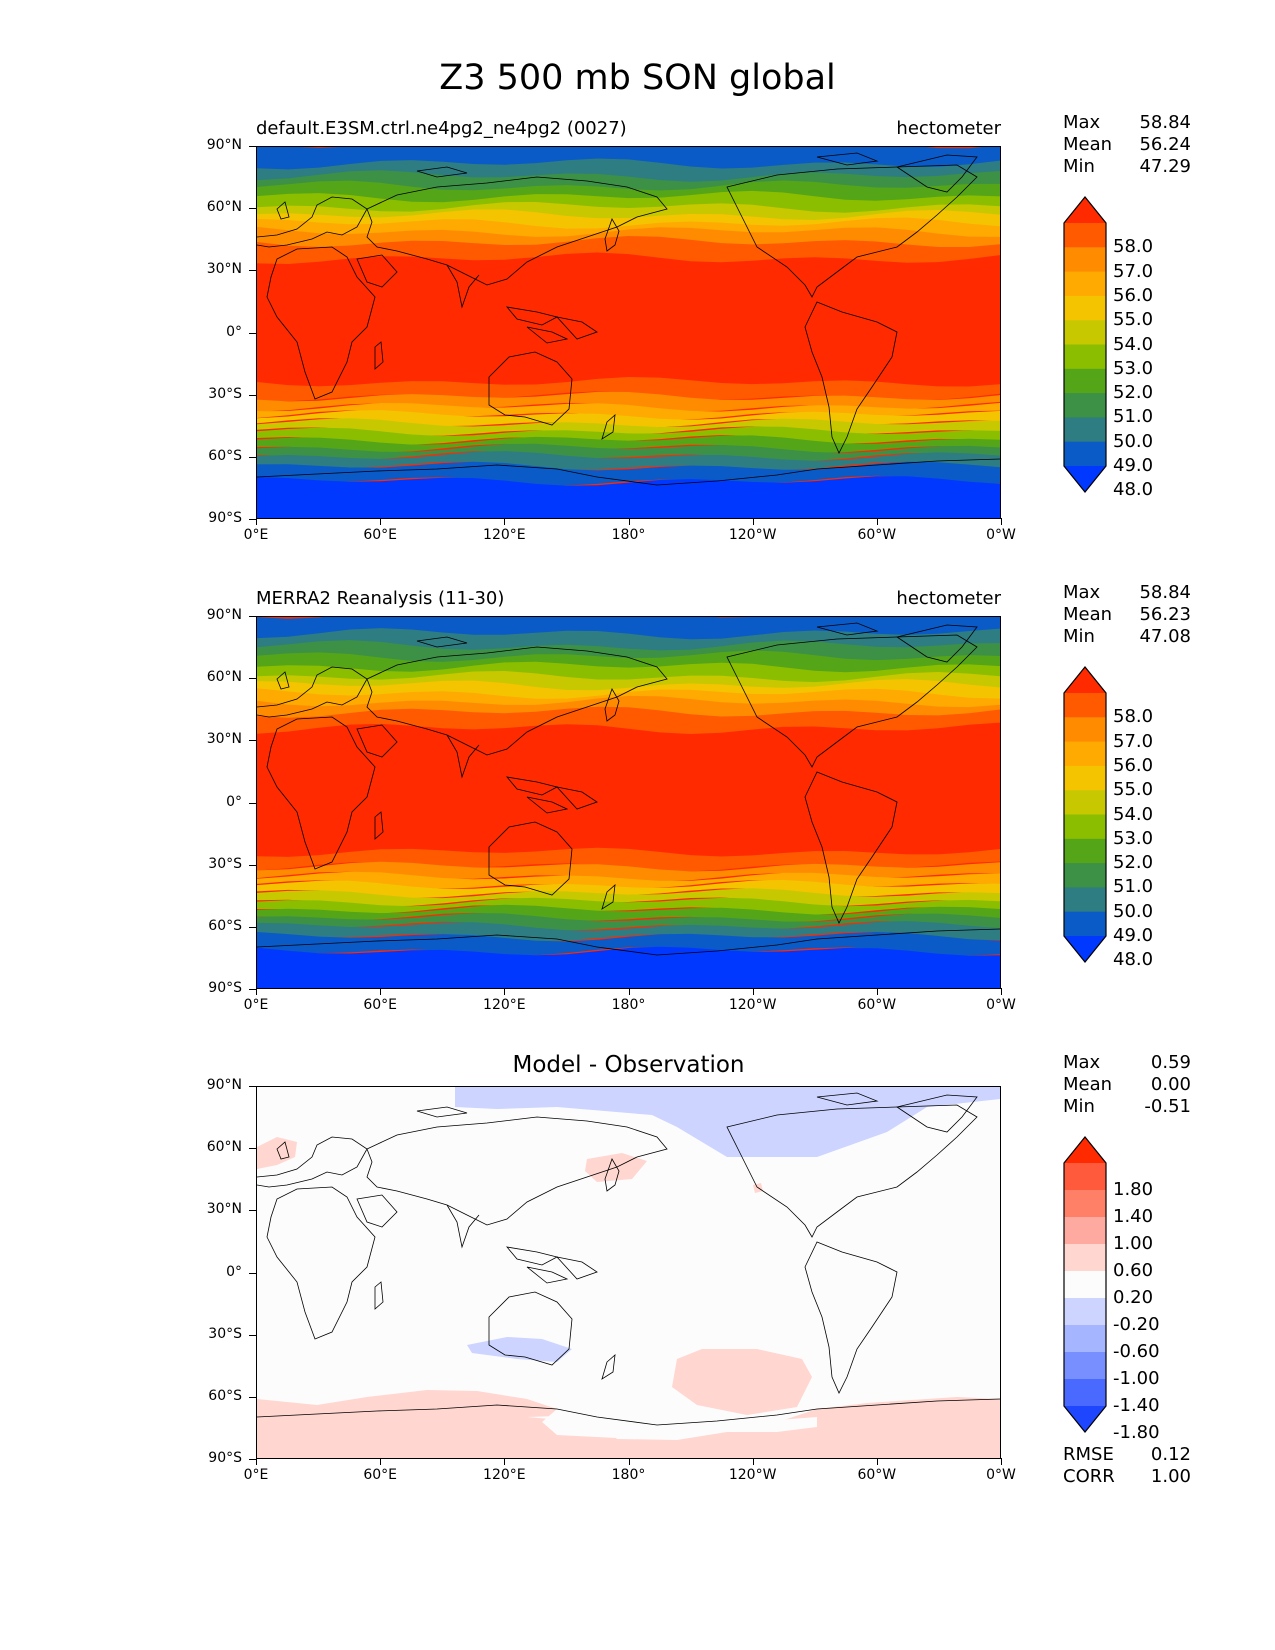 The height and width of the screenshot is (1650, 1275). What do you see at coordinates (256, 1475) in the screenshot?
I see `lon-tick-label: 0°E` at bounding box center [256, 1475].